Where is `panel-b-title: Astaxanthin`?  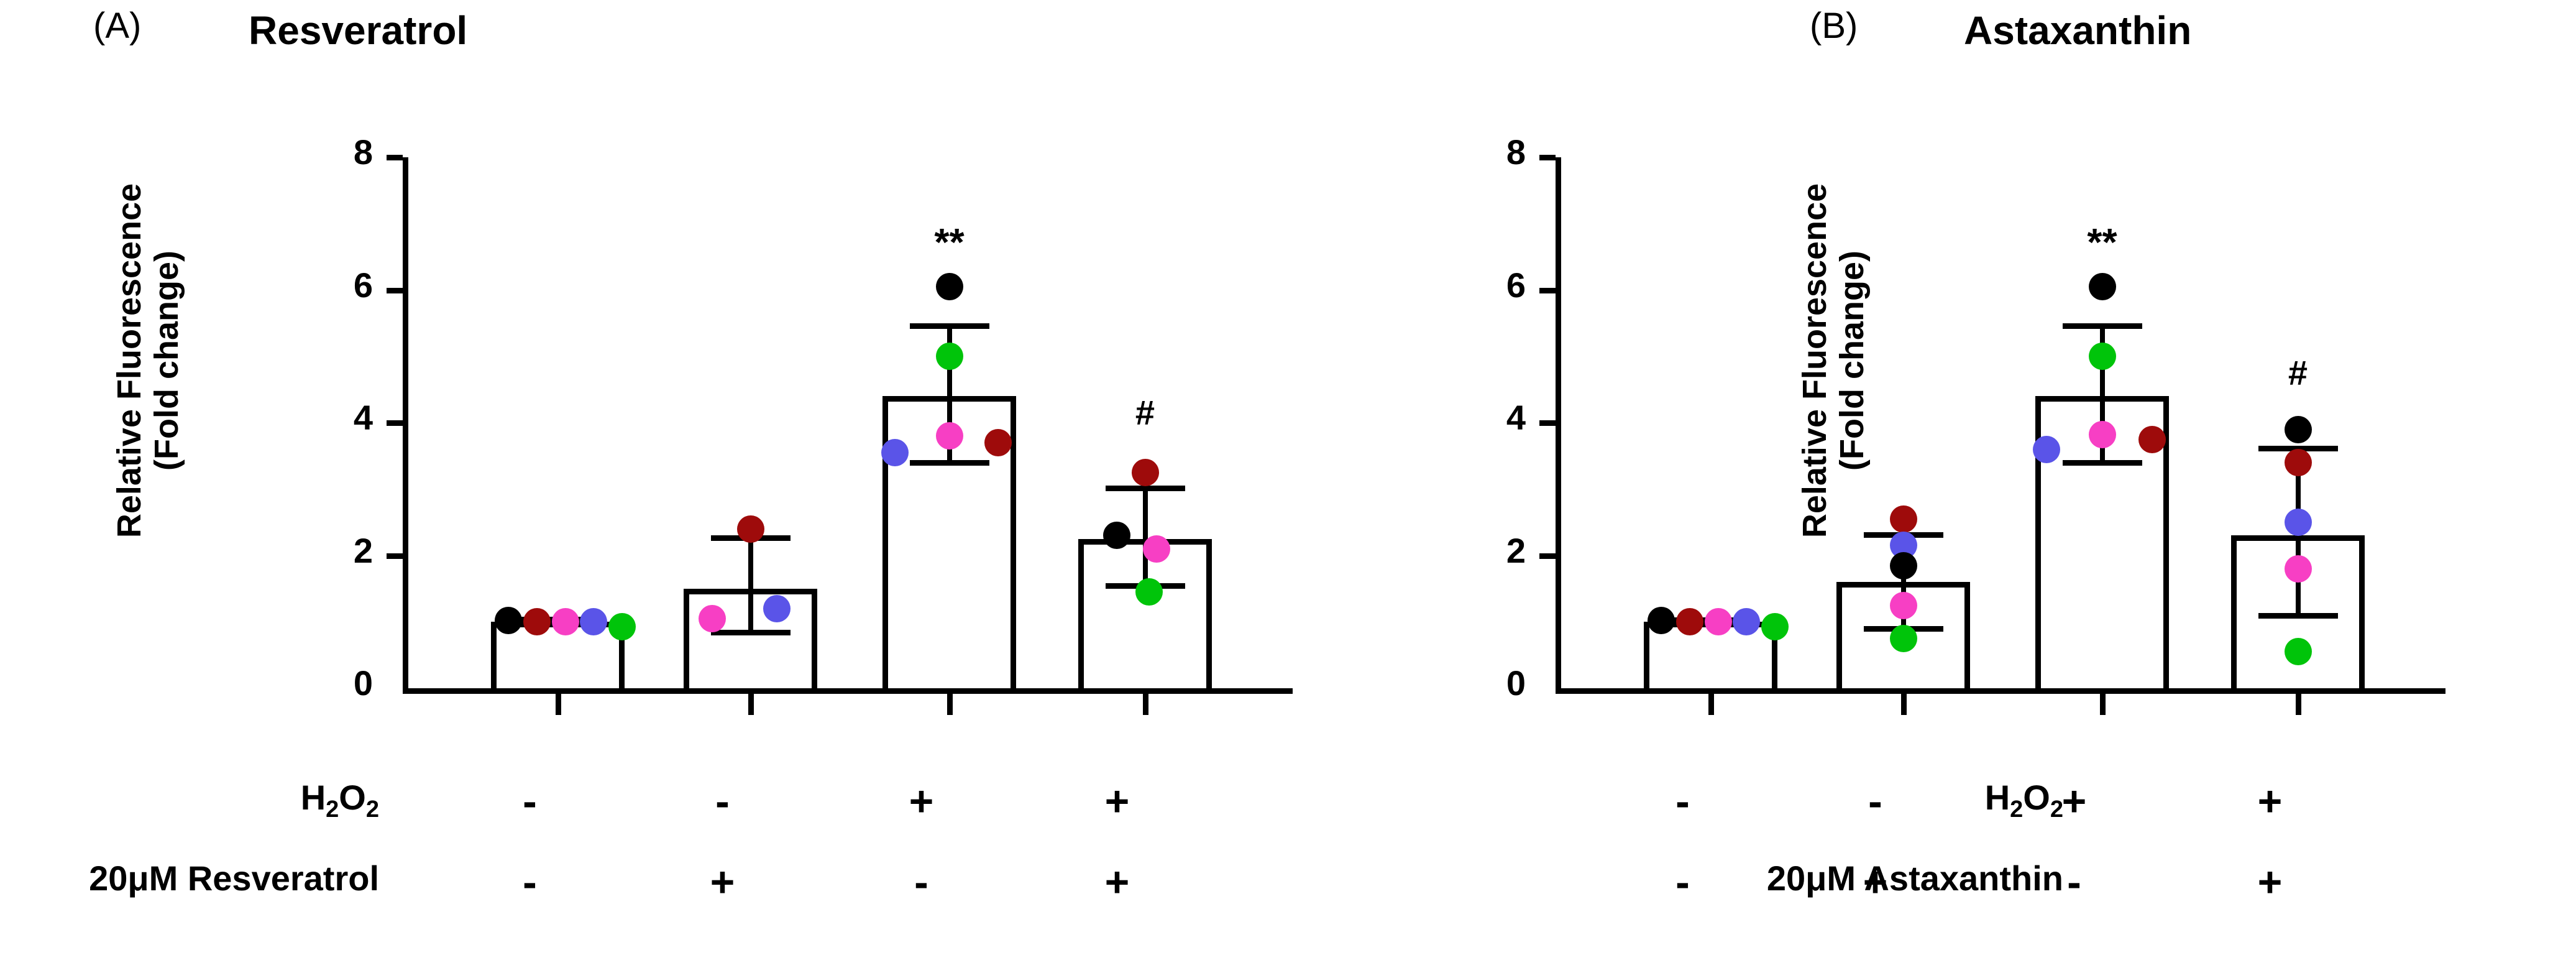
panel-b-title: Astaxanthin is located at coordinates (2078, 31).